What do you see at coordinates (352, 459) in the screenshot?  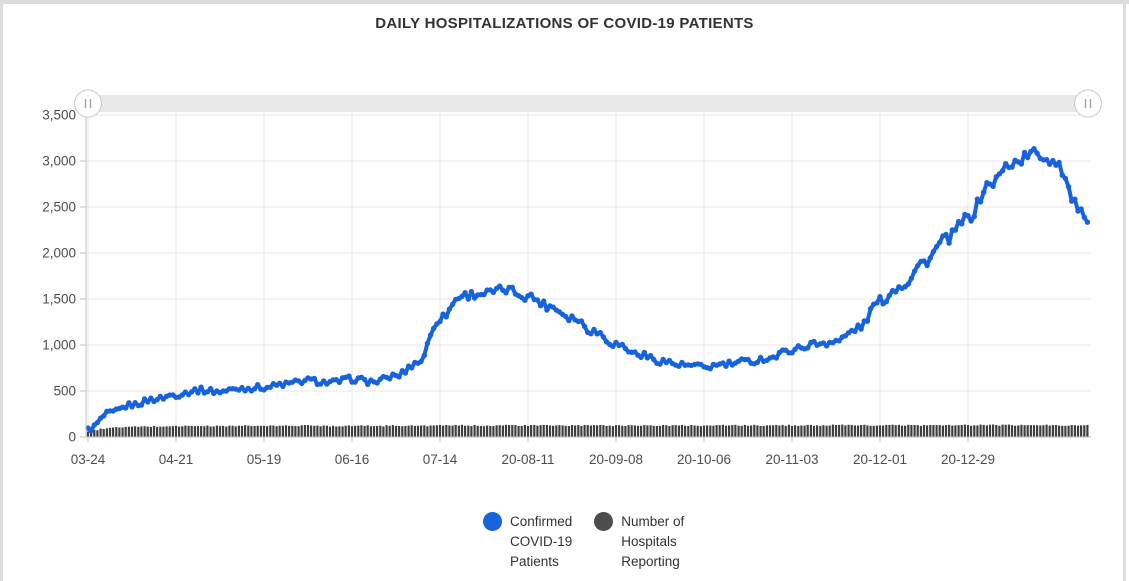 I see `x-axis-label: 06-16` at bounding box center [352, 459].